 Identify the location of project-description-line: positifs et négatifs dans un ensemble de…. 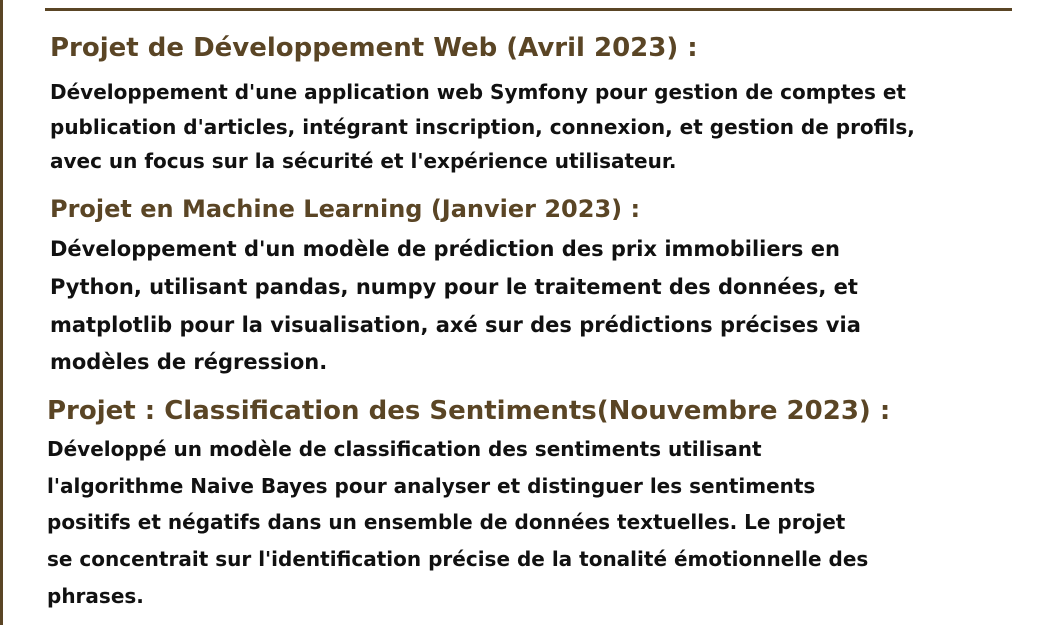
(446, 522).